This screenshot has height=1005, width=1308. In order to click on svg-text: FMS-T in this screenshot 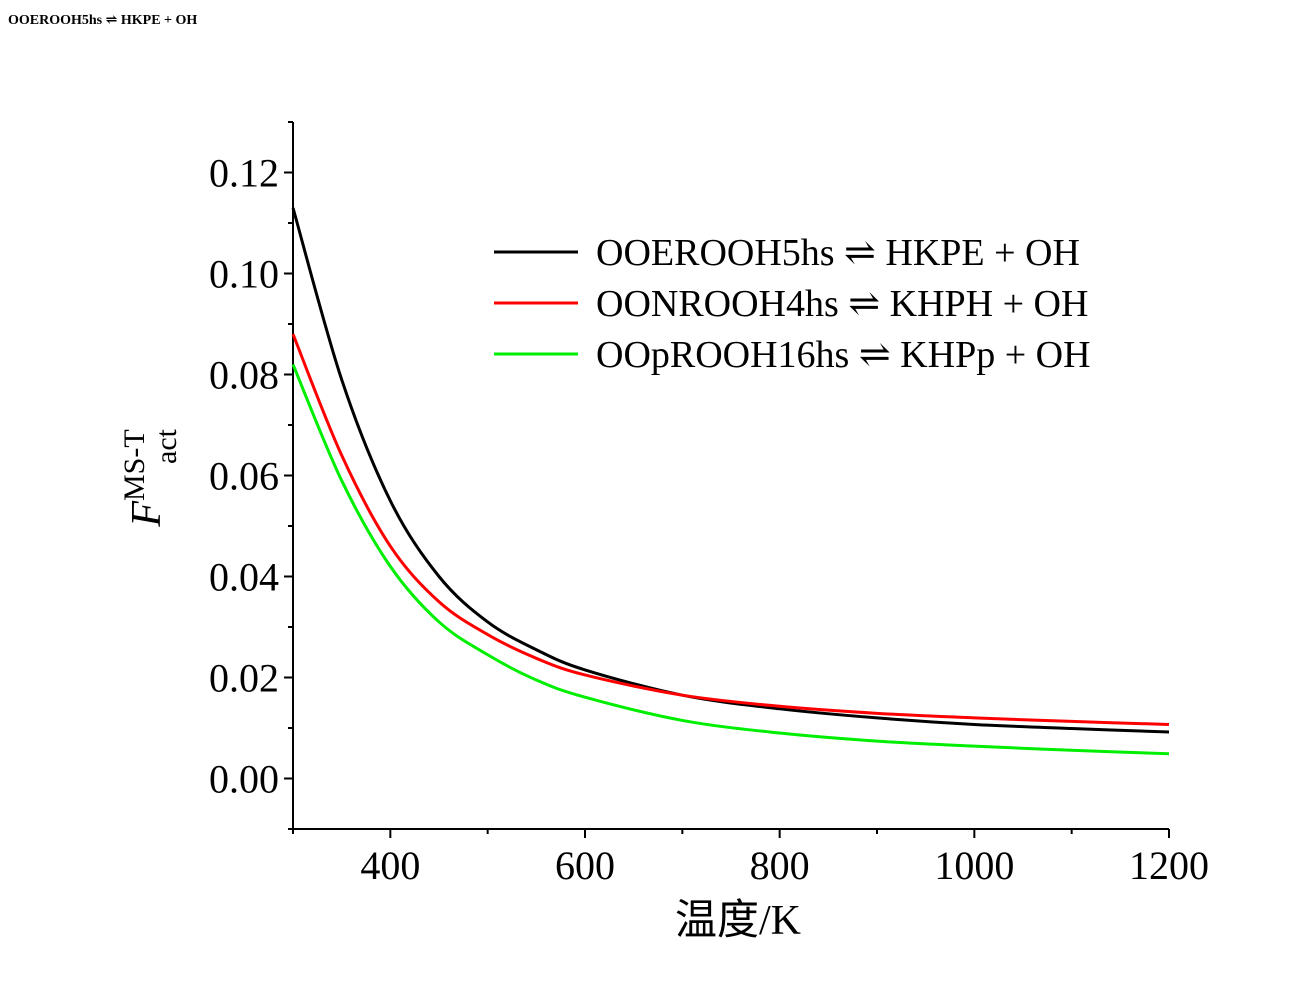, I will do `click(144, 478)`.